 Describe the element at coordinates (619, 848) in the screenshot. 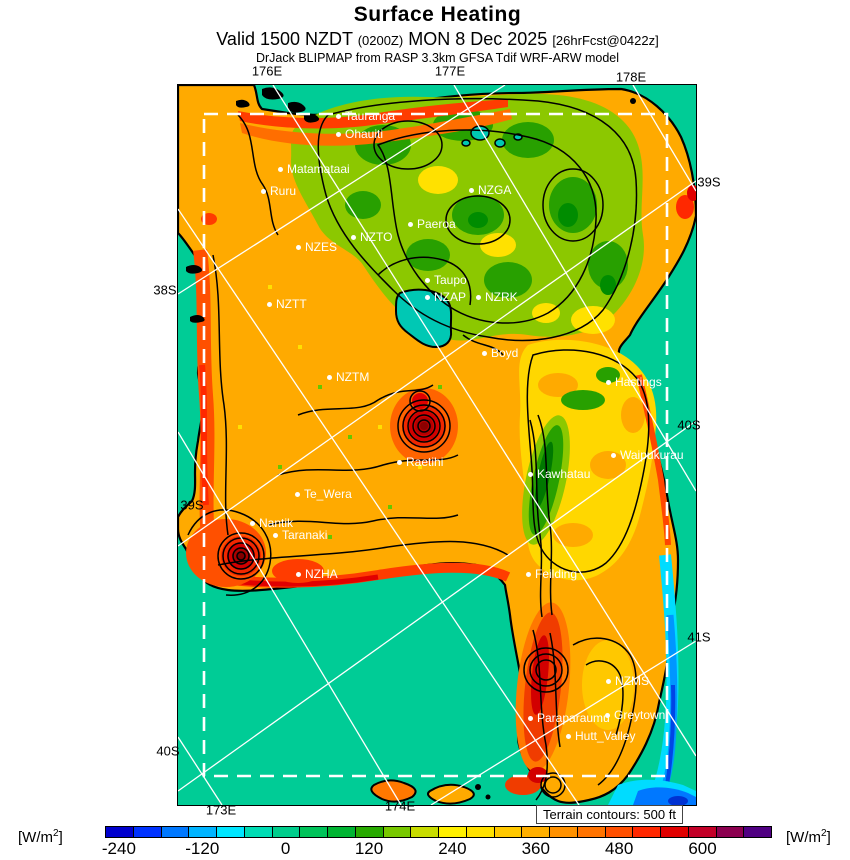

I see `colorbar-tick: 480` at that location.